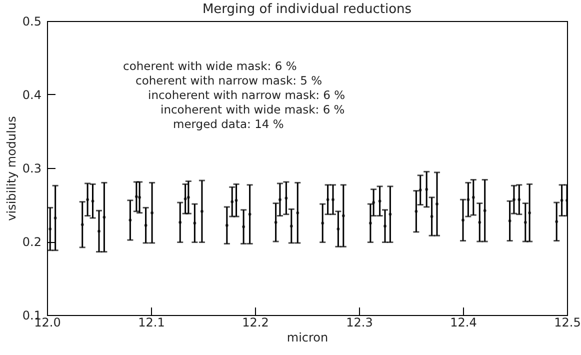 The height and width of the screenshot is (355, 581). What do you see at coordinates (247, 95) in the screenshot?
I see `annotation: incoherent with narrow mask: 6 %` at bounding box center [247, 95].